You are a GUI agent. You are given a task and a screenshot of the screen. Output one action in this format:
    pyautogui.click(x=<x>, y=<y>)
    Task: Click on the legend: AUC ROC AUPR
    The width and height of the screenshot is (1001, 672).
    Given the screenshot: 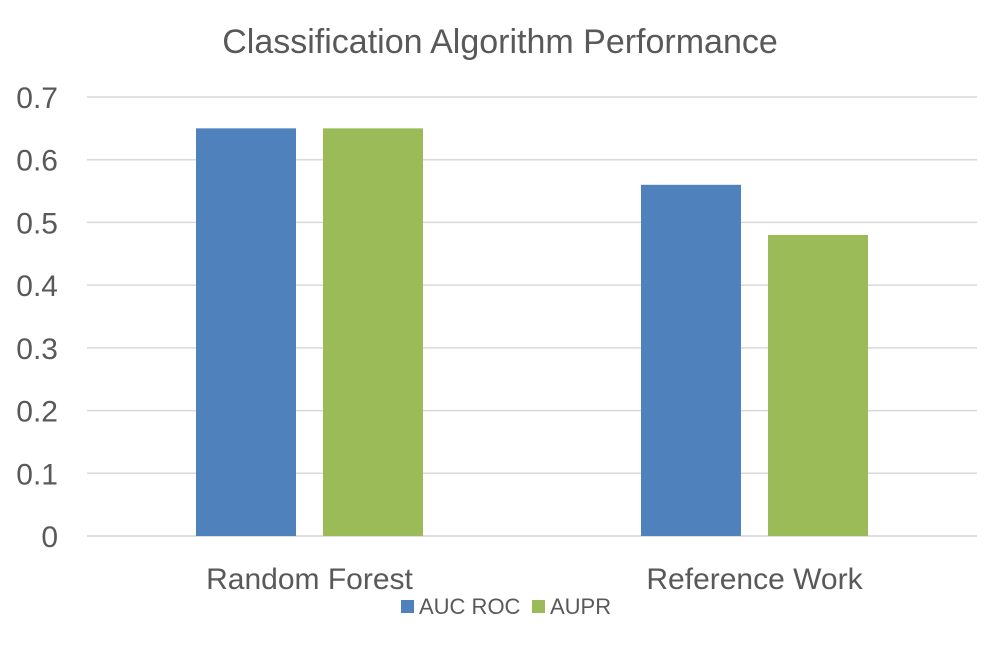 What is the action you would take?
    pyautogui.click(x=506, y=606)
    